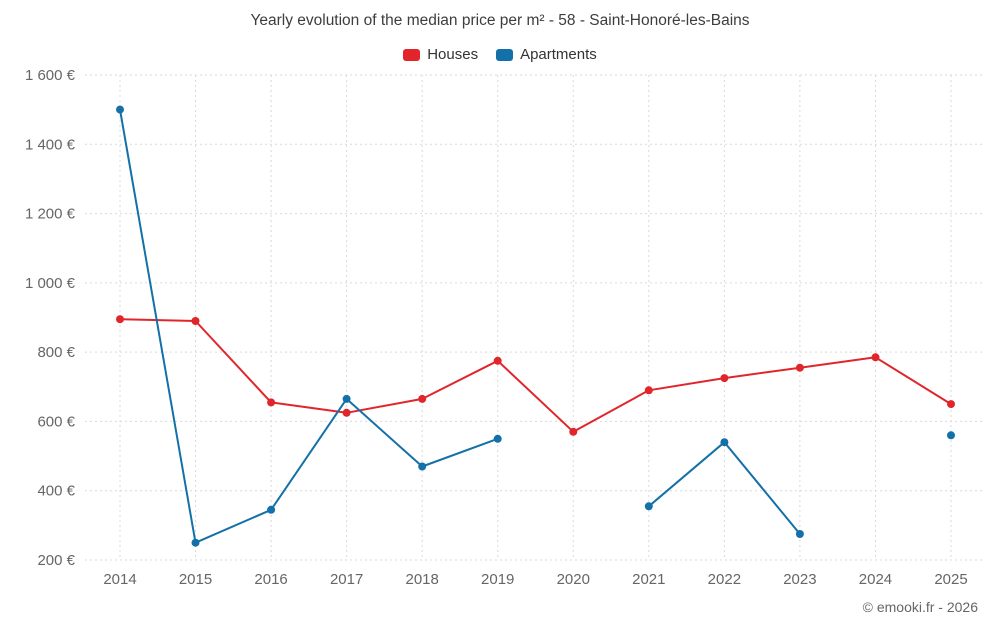  I want to click on houses-point-2018, so click(422, 398).